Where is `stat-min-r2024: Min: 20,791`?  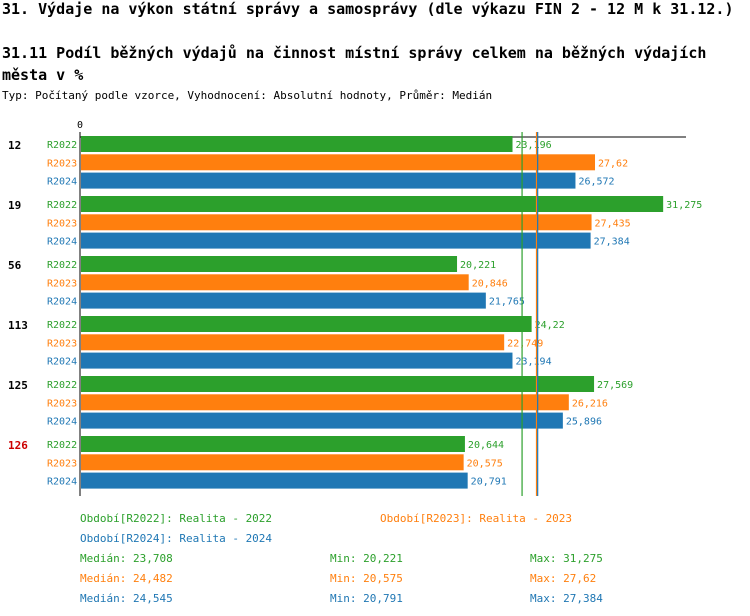
stat-min-r2024: Min: 20,791 is located at coordinates (366, 598).